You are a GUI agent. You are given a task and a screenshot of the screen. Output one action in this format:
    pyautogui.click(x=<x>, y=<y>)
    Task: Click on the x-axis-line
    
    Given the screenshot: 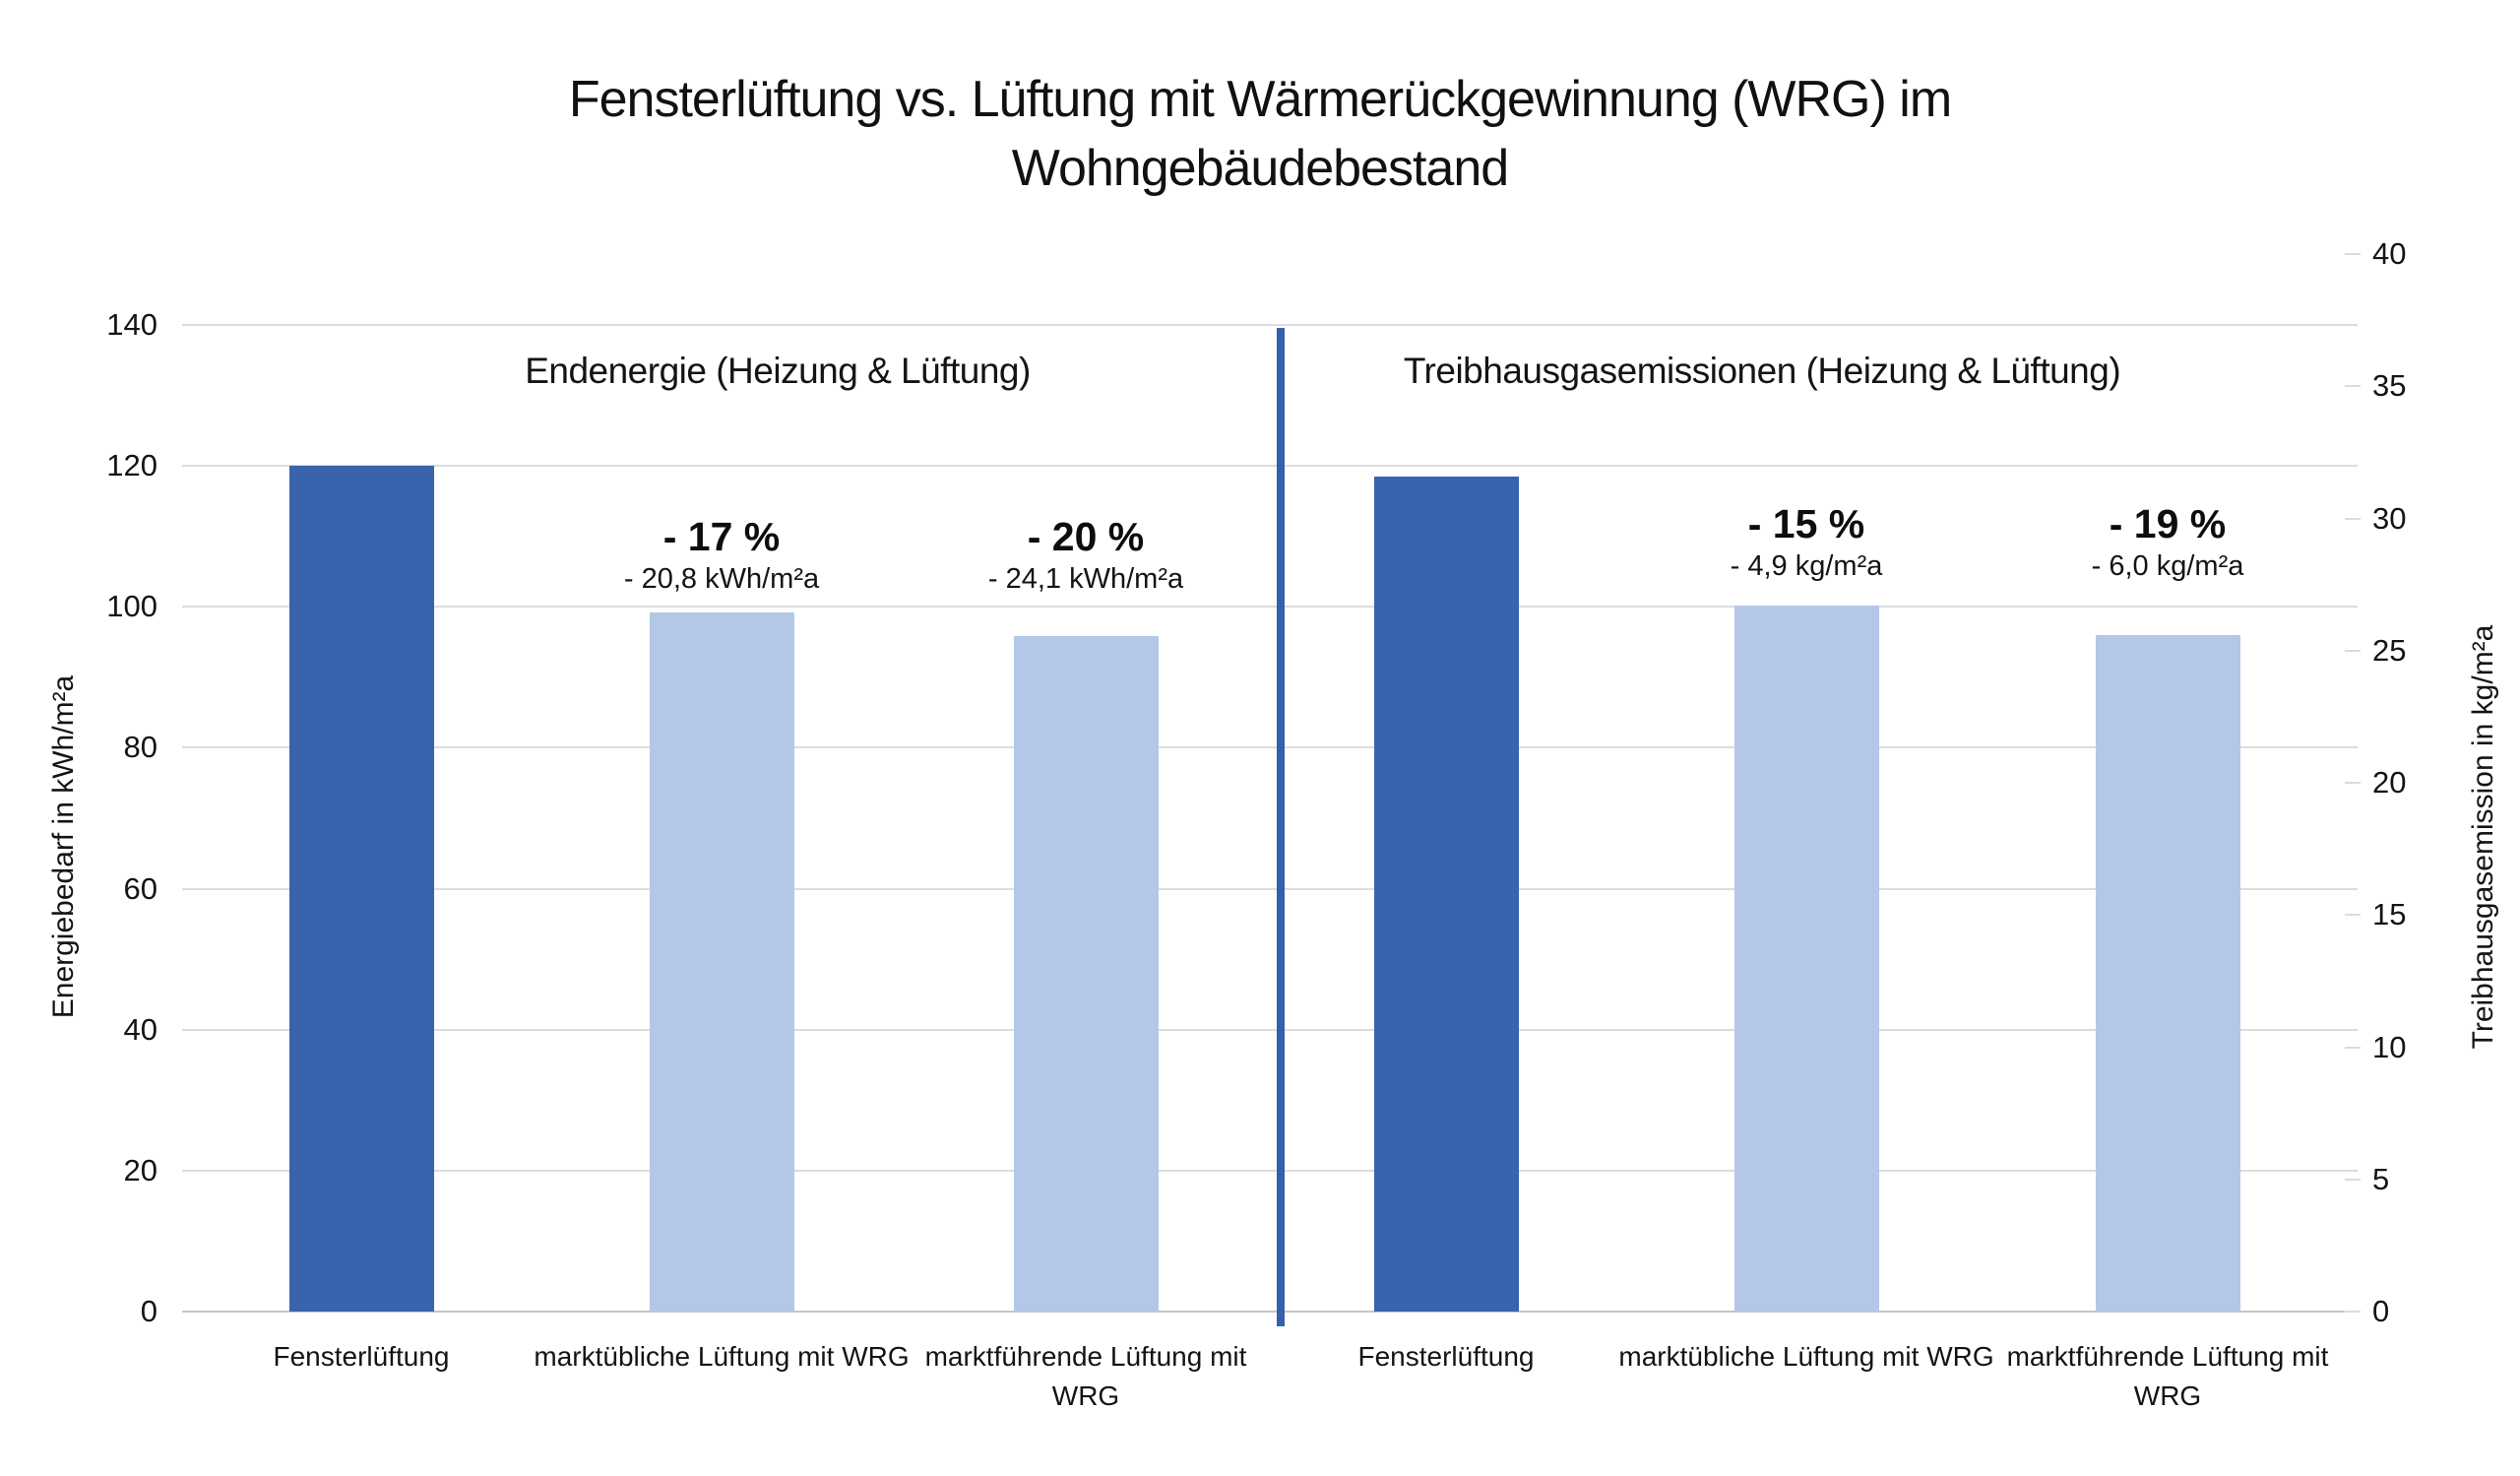 What is the action you would take?
    pyautogui.click(x=1270, y=1312)
    